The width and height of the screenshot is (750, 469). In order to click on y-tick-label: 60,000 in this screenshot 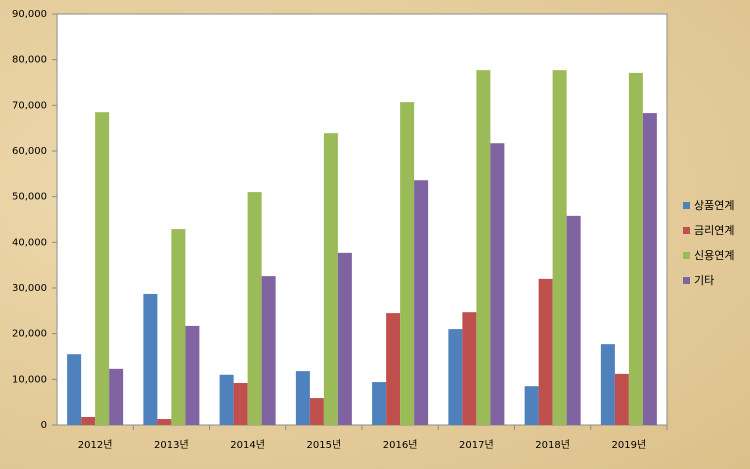, I will do `click(29, 151)`.